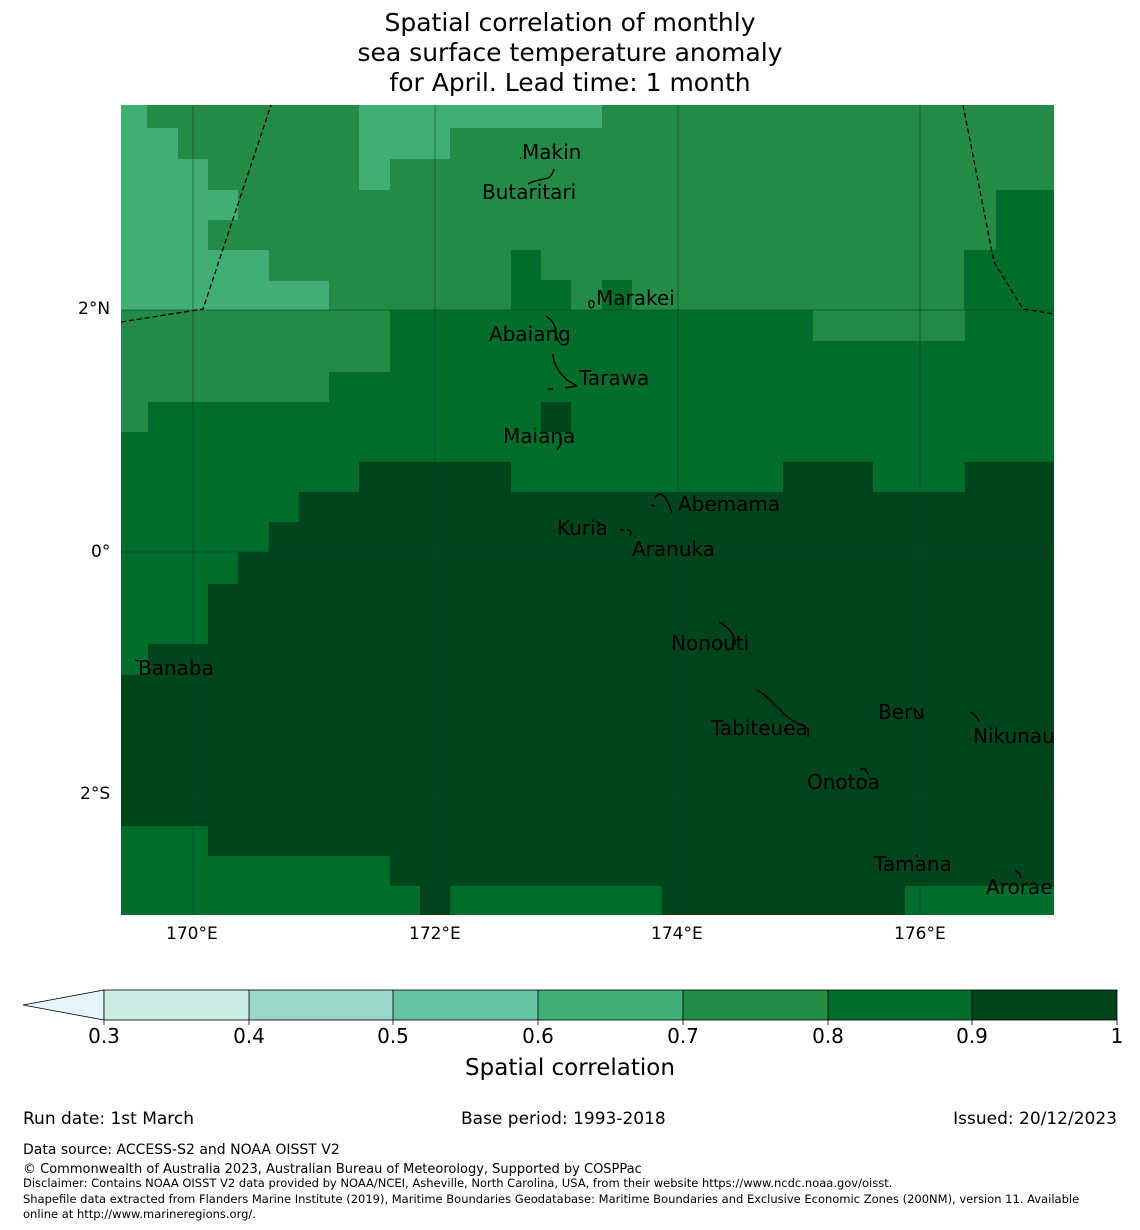 The image size is (1140, 1230). What do you see at coordinates (864, 771) in the screenshot?
I see `island-onotoa` at bounding box center [864, 771].